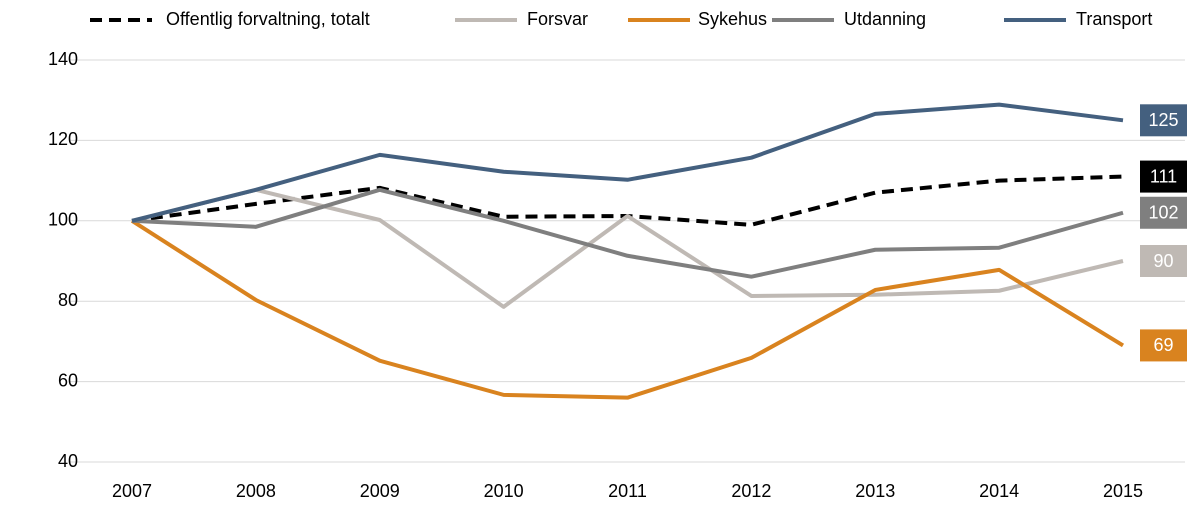 The width and height of the screenshot is (1189, 511). What do you see at coordinates (1123, 491) in the screenshot?
I see `x-tick-label: 2015` at bounding box center [1123, 491].